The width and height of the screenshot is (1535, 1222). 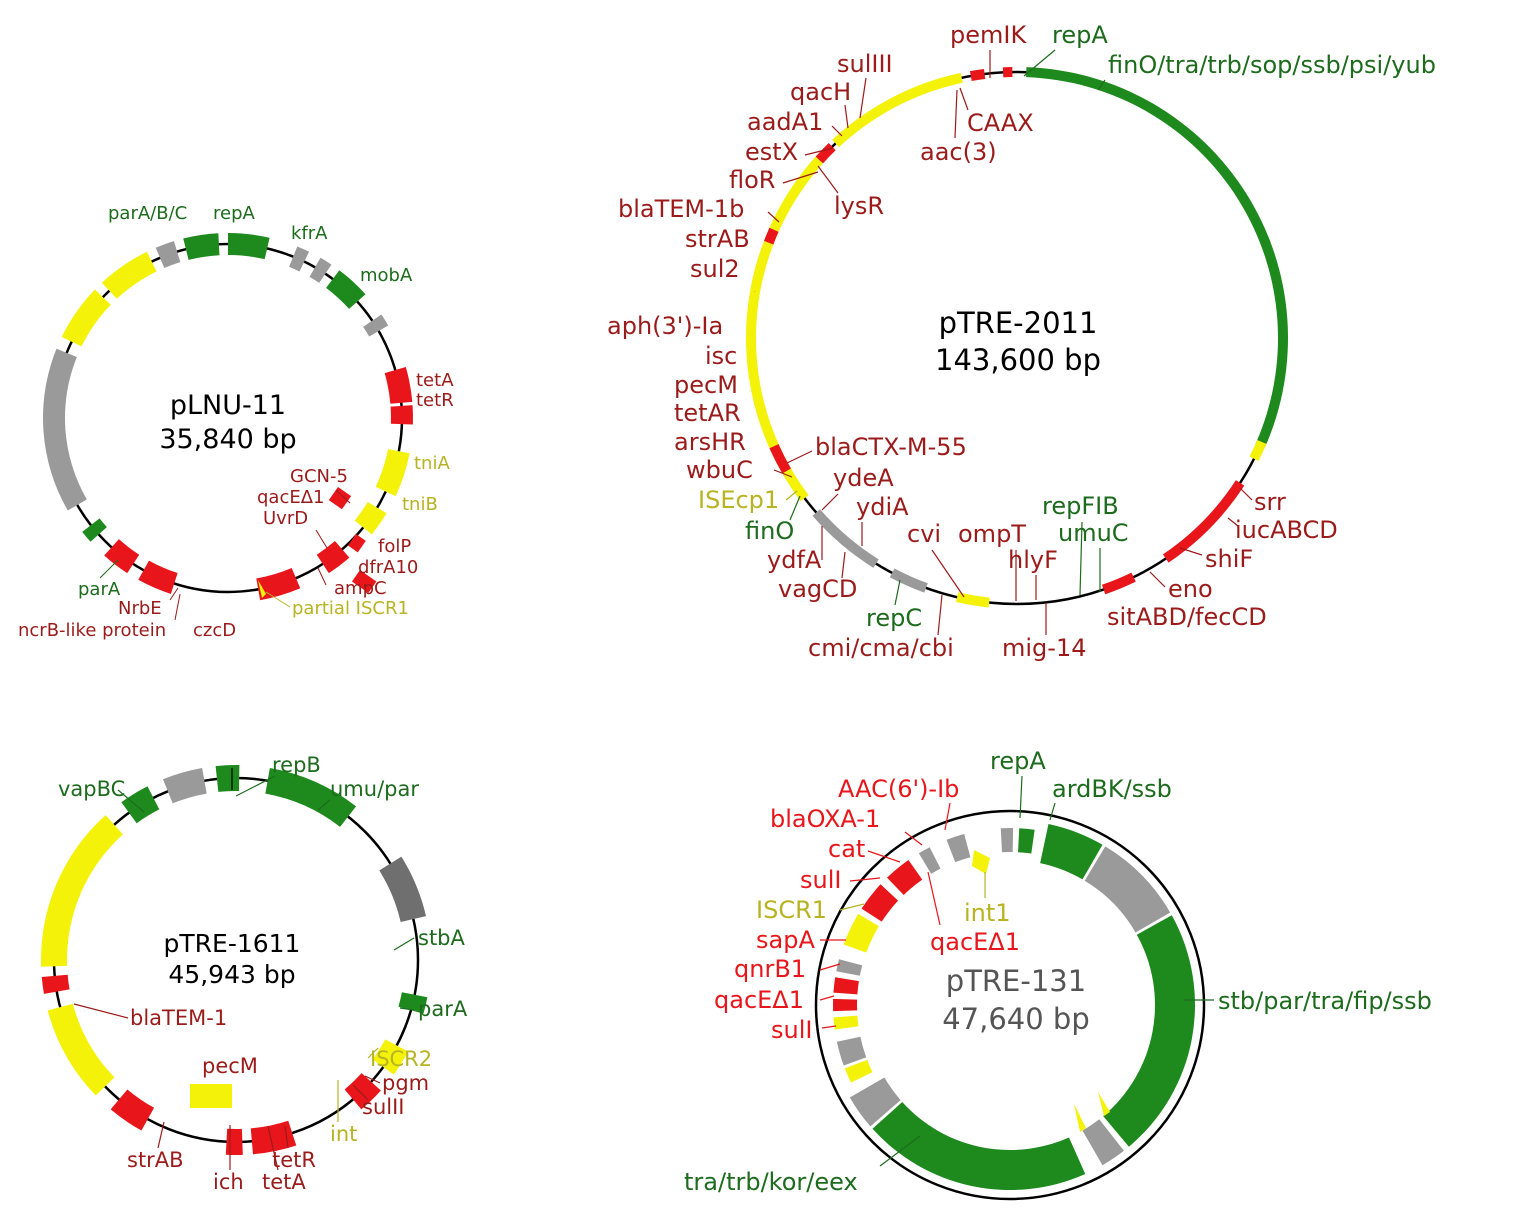 What do you see at coordinates (278, 599) in the screenshot?
I see `leader-iscr1` at bounding box center [278, 599].